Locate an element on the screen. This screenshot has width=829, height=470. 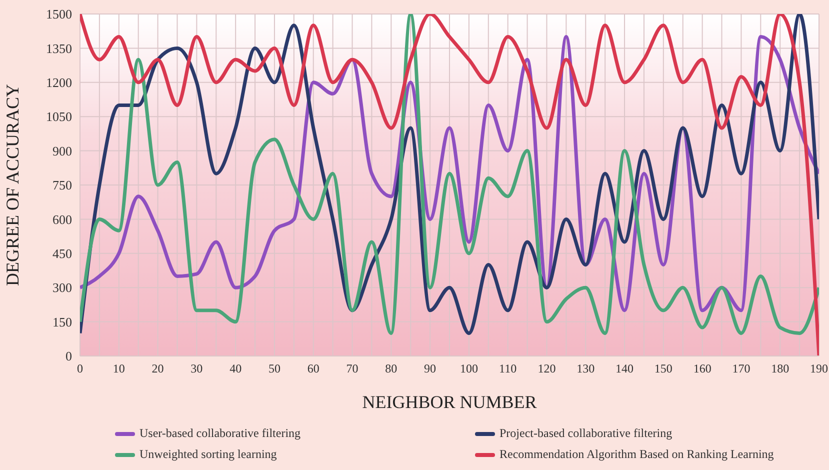
y-tick-label: 150 is located at coordinates (62, 322).